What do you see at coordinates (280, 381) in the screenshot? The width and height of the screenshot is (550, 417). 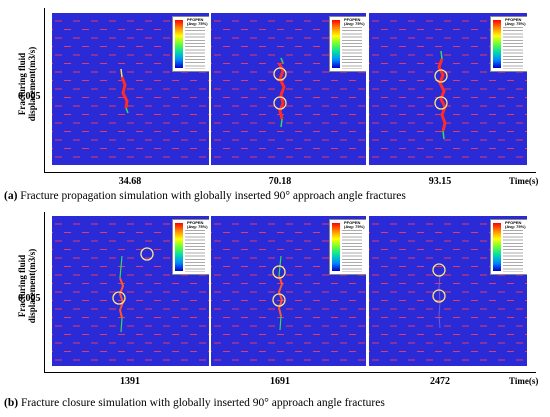 I see `time-label-b2: 1691` at bounding box center [280, 381].